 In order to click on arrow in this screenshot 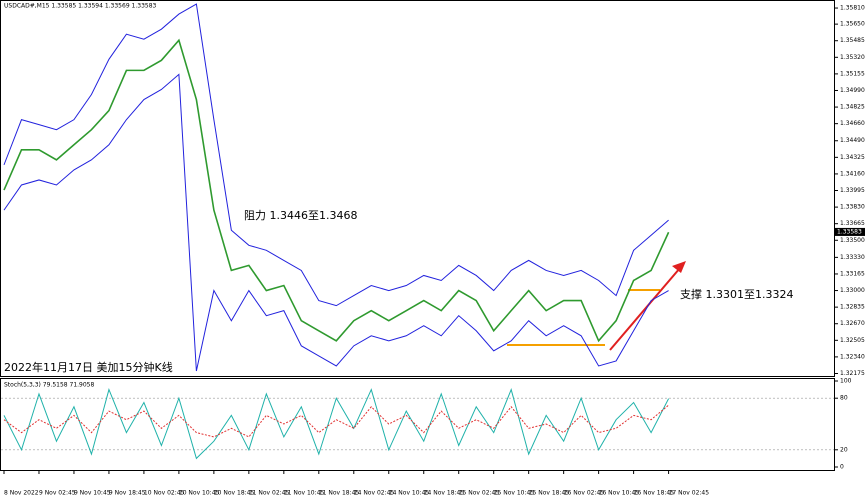, I will do `click(645, 309)`.